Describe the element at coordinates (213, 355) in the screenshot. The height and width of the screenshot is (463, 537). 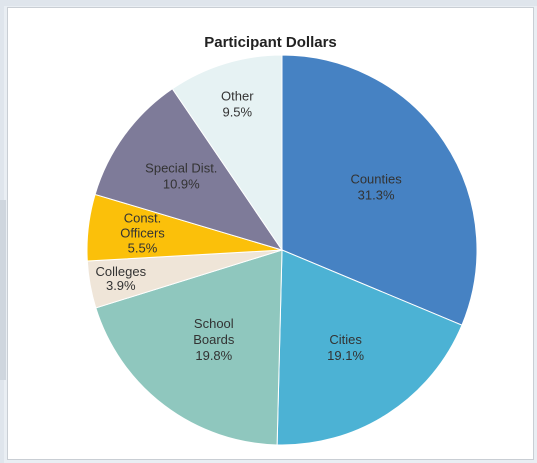
I see `pie-label-value: 19.8%` at that location.